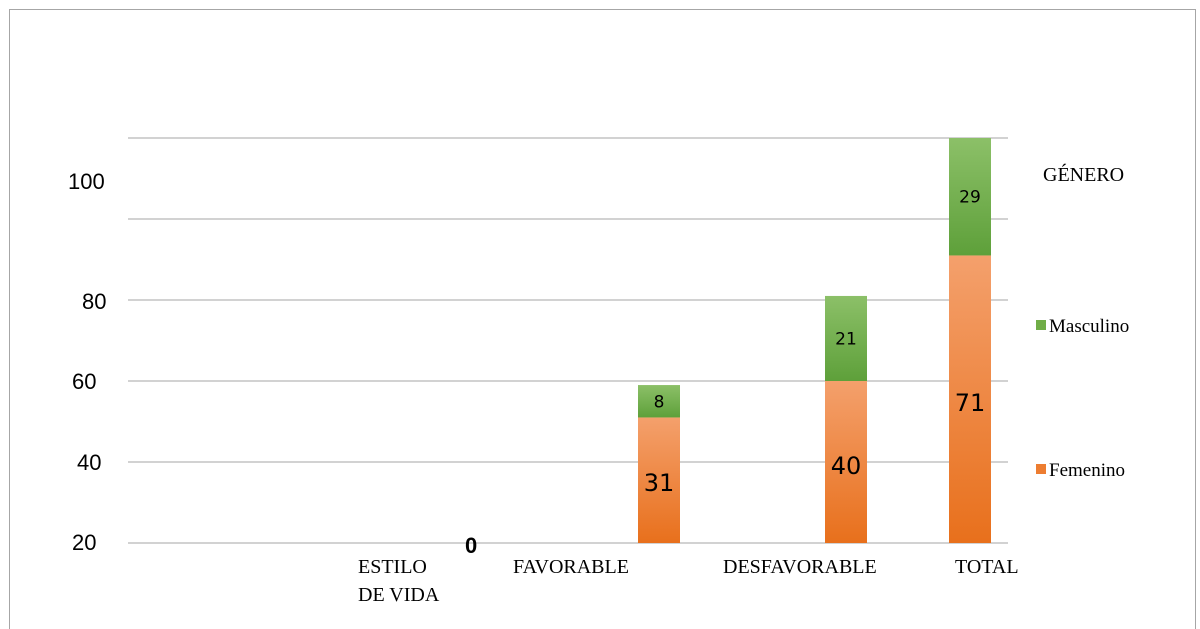 This screenshot has height=629, width=1200. I want to click on y-axis-ticks: 20 40 60 80 100, so click(87, 362).